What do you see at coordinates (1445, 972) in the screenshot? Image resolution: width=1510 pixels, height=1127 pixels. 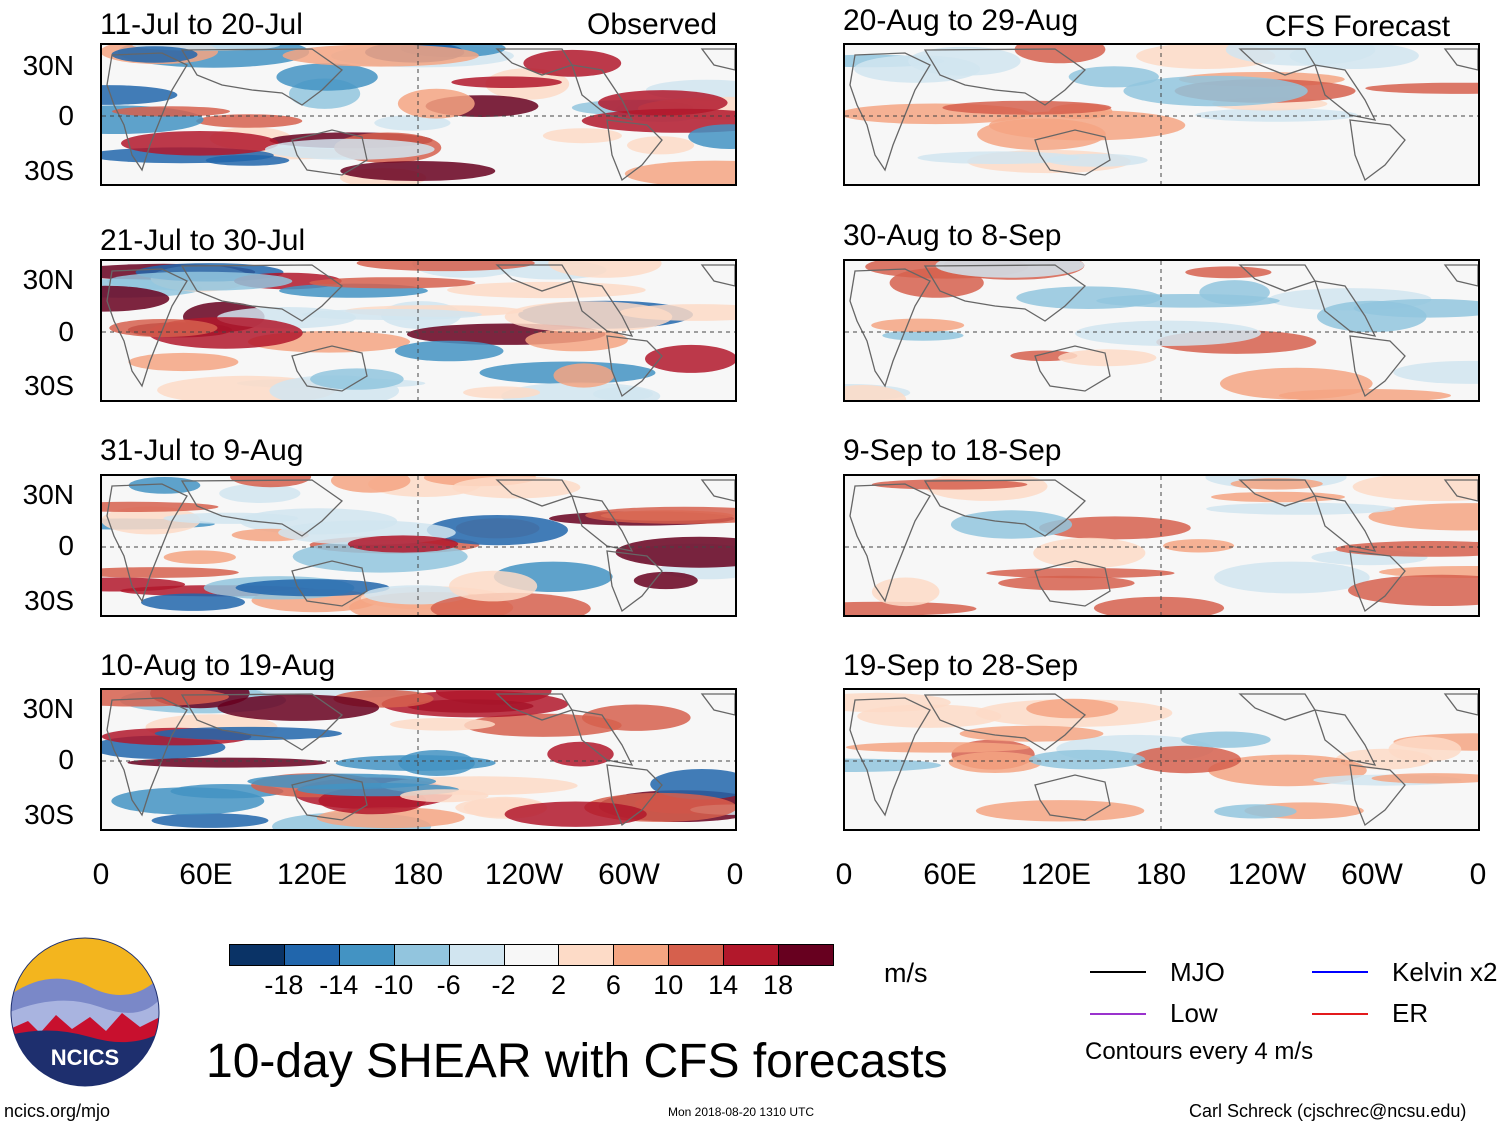 I see `legend-label-kelvin: Kelvin x2` at bounding box center [1445, 972].